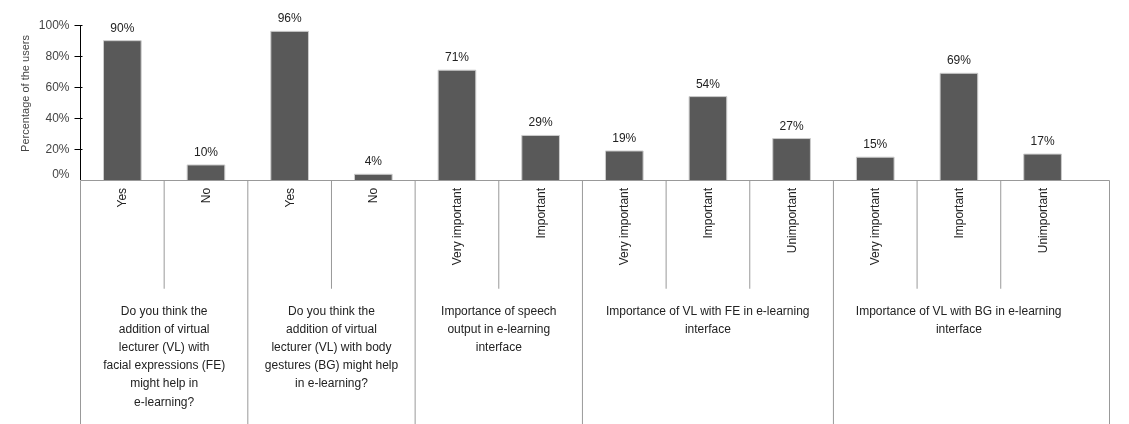  I want to click on y-axis-title: Percentage of the users, so click(24, 93).